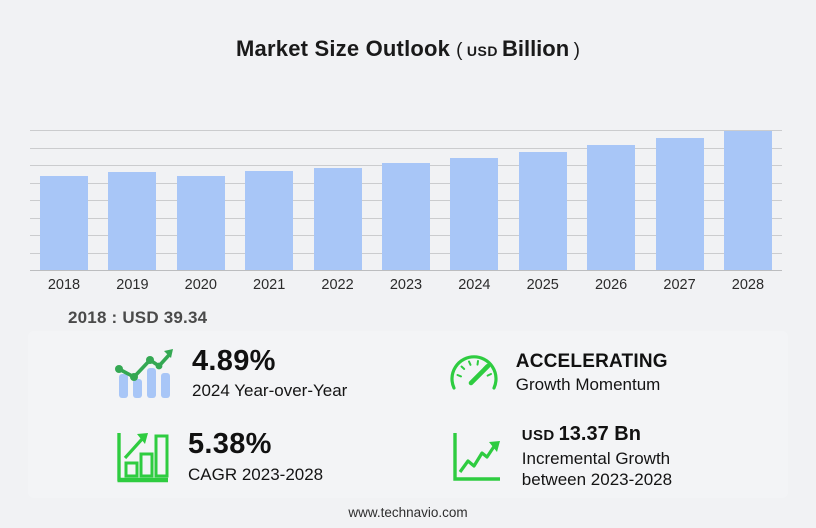 Image resolution: width=816 pixels, height=528 pixels. Describe the element at coordinates (576, 50) in the screenshot. I see `title-paren-close: )` at that location.